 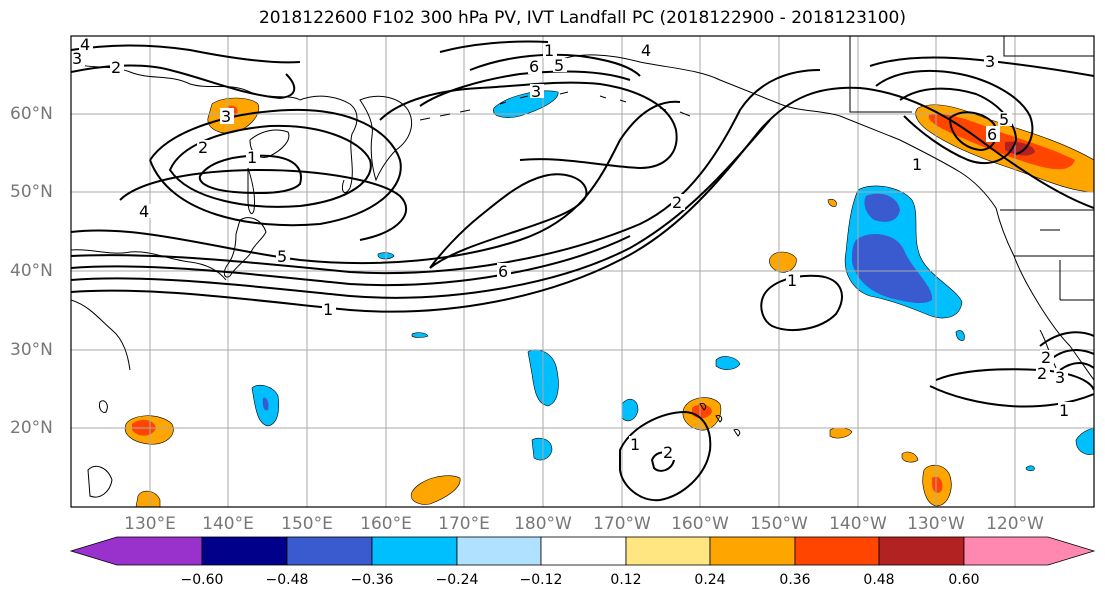 I want to click on colorbar-tick-label: −0.36, so click(x=372, y=580).